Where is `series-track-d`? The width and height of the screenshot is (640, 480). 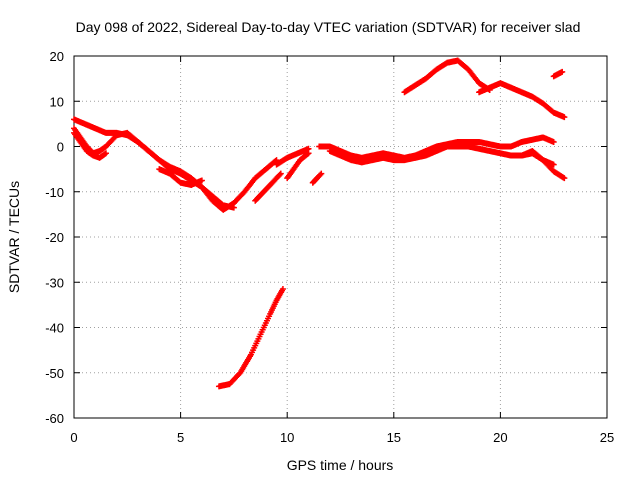
series-track-d is located at coordinates (180, 177).